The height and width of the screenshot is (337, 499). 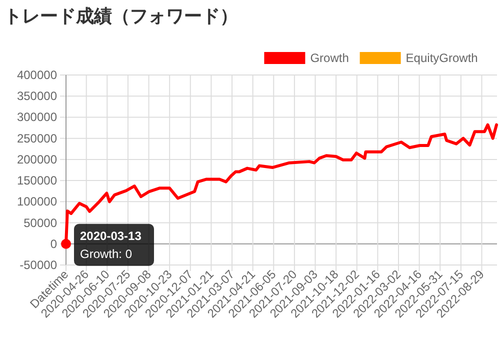 What do you see at coordinates (37, 159) in the screenshot?
I see `y-tick-label: 200000` at bounding box center [37, 159].